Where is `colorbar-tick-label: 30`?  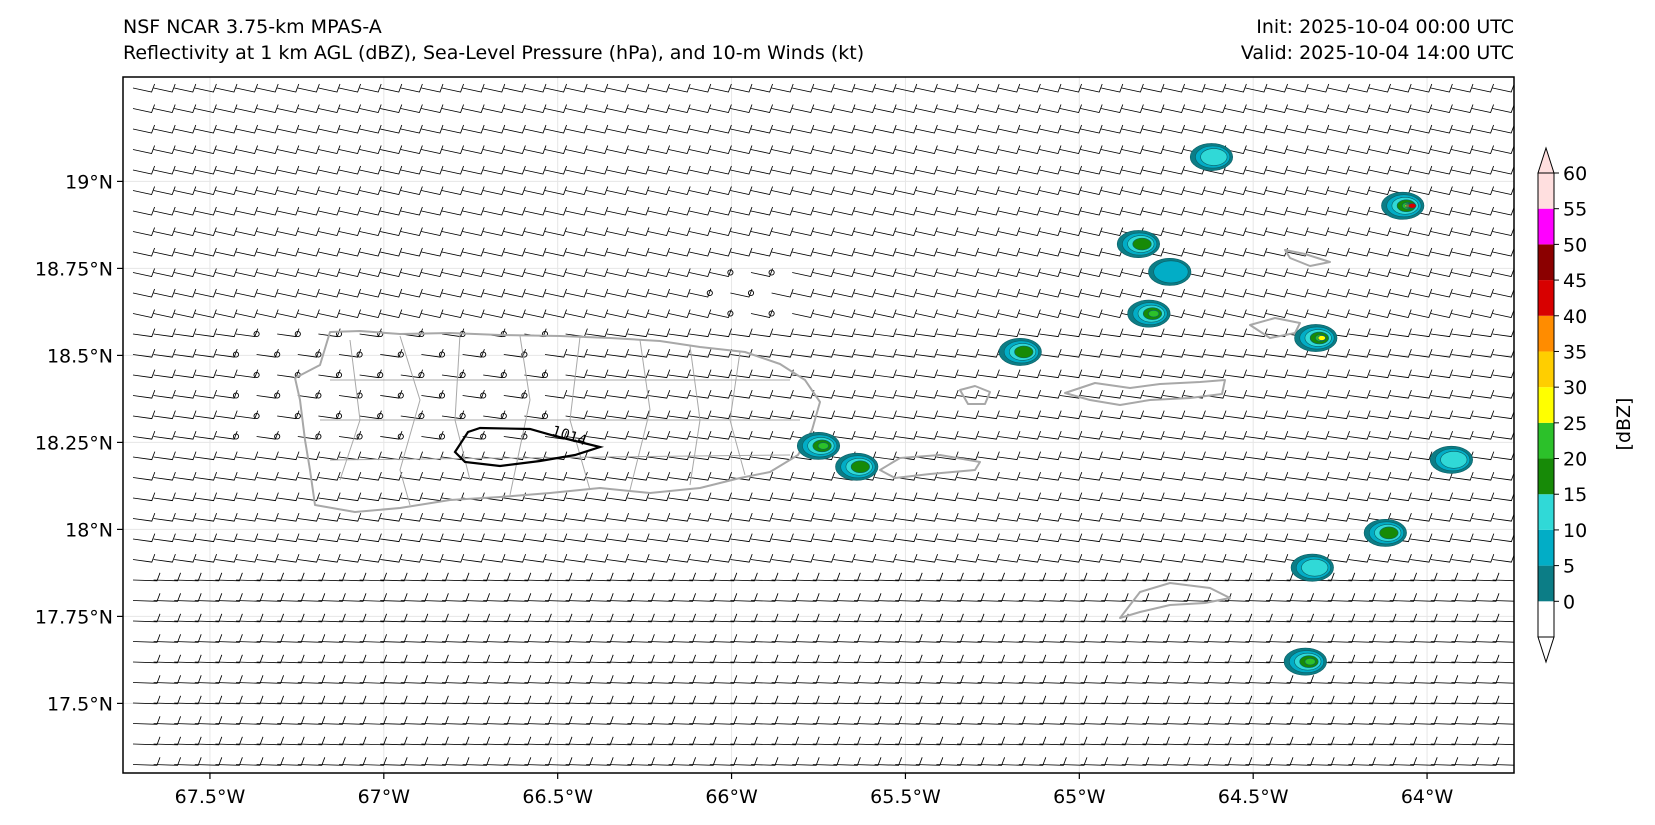 colorbar-tick-label: 30 is located at coordinates (1575, 388).